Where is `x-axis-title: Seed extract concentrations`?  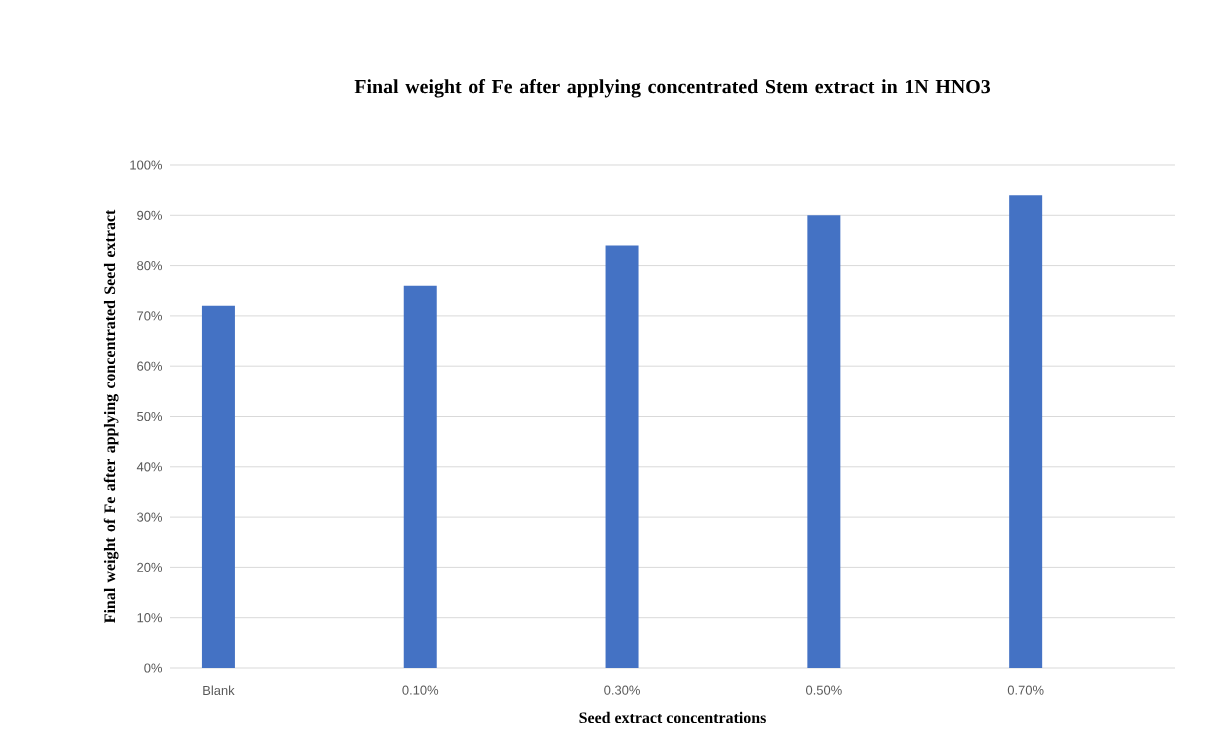 x-axis-title: Seed extract concentrations is located at coordinates (672, 717).